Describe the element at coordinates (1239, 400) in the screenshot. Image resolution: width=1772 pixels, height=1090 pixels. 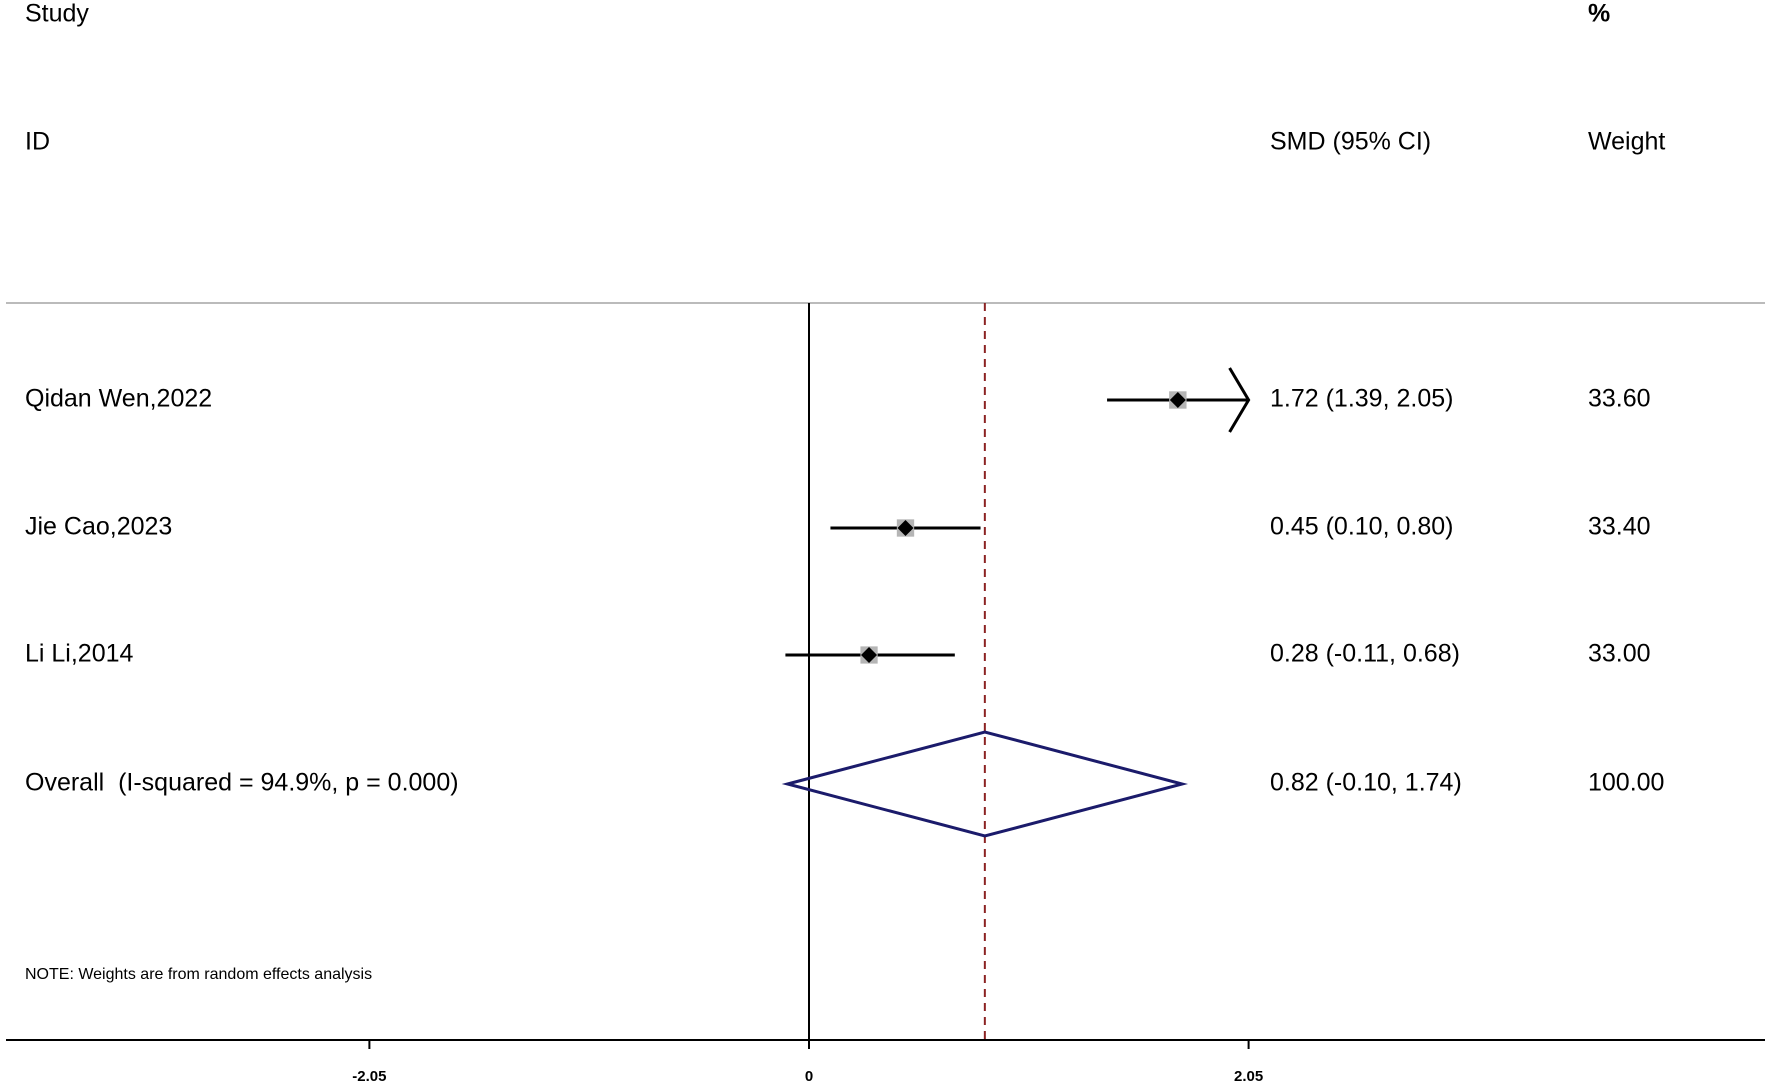
I see `ci-arrow` at that location.